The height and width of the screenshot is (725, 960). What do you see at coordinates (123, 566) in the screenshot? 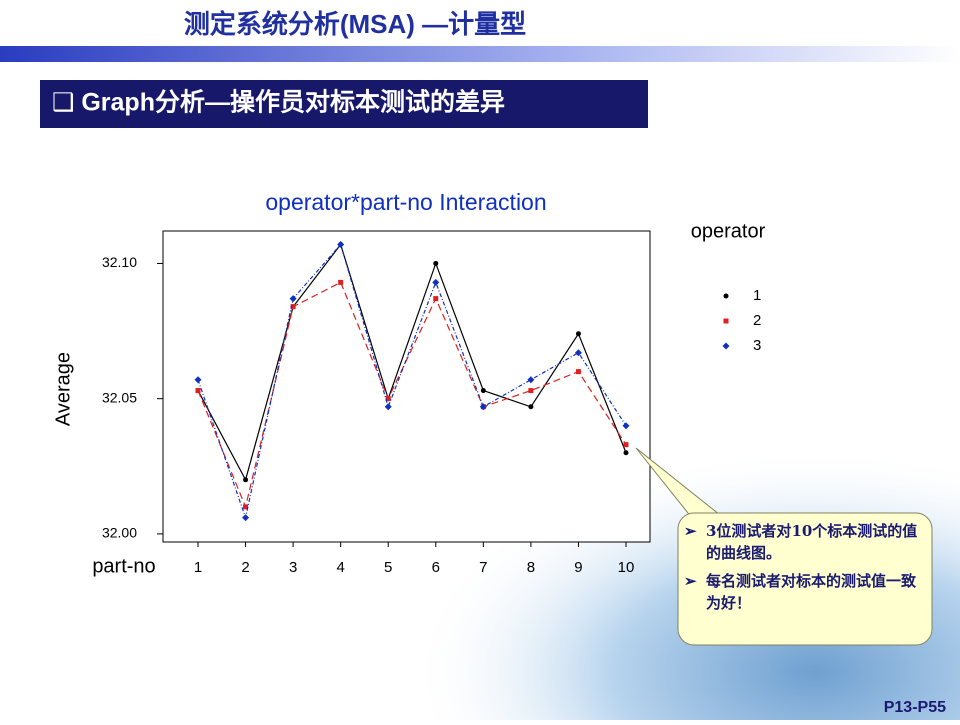
I see `x-axis-label: part-no` at bounding box center [123, 566].